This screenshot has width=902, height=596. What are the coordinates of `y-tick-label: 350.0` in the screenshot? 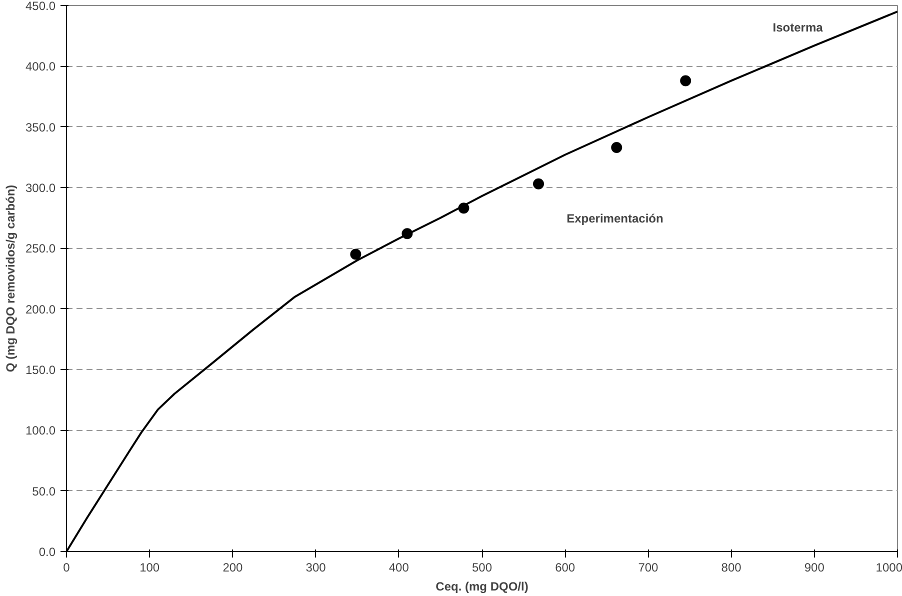 It's located at (40, 127).